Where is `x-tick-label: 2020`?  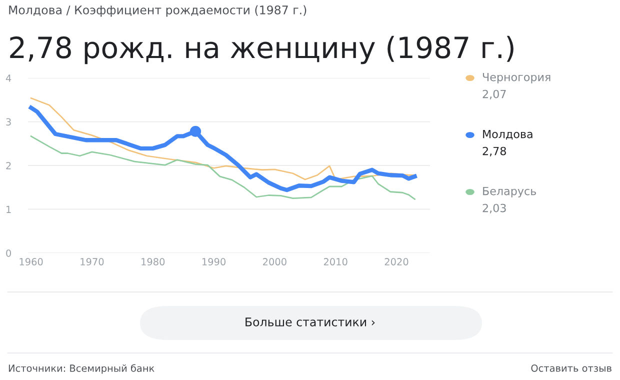
x-tick-label: 2020 is located at coordinates (396, 262).